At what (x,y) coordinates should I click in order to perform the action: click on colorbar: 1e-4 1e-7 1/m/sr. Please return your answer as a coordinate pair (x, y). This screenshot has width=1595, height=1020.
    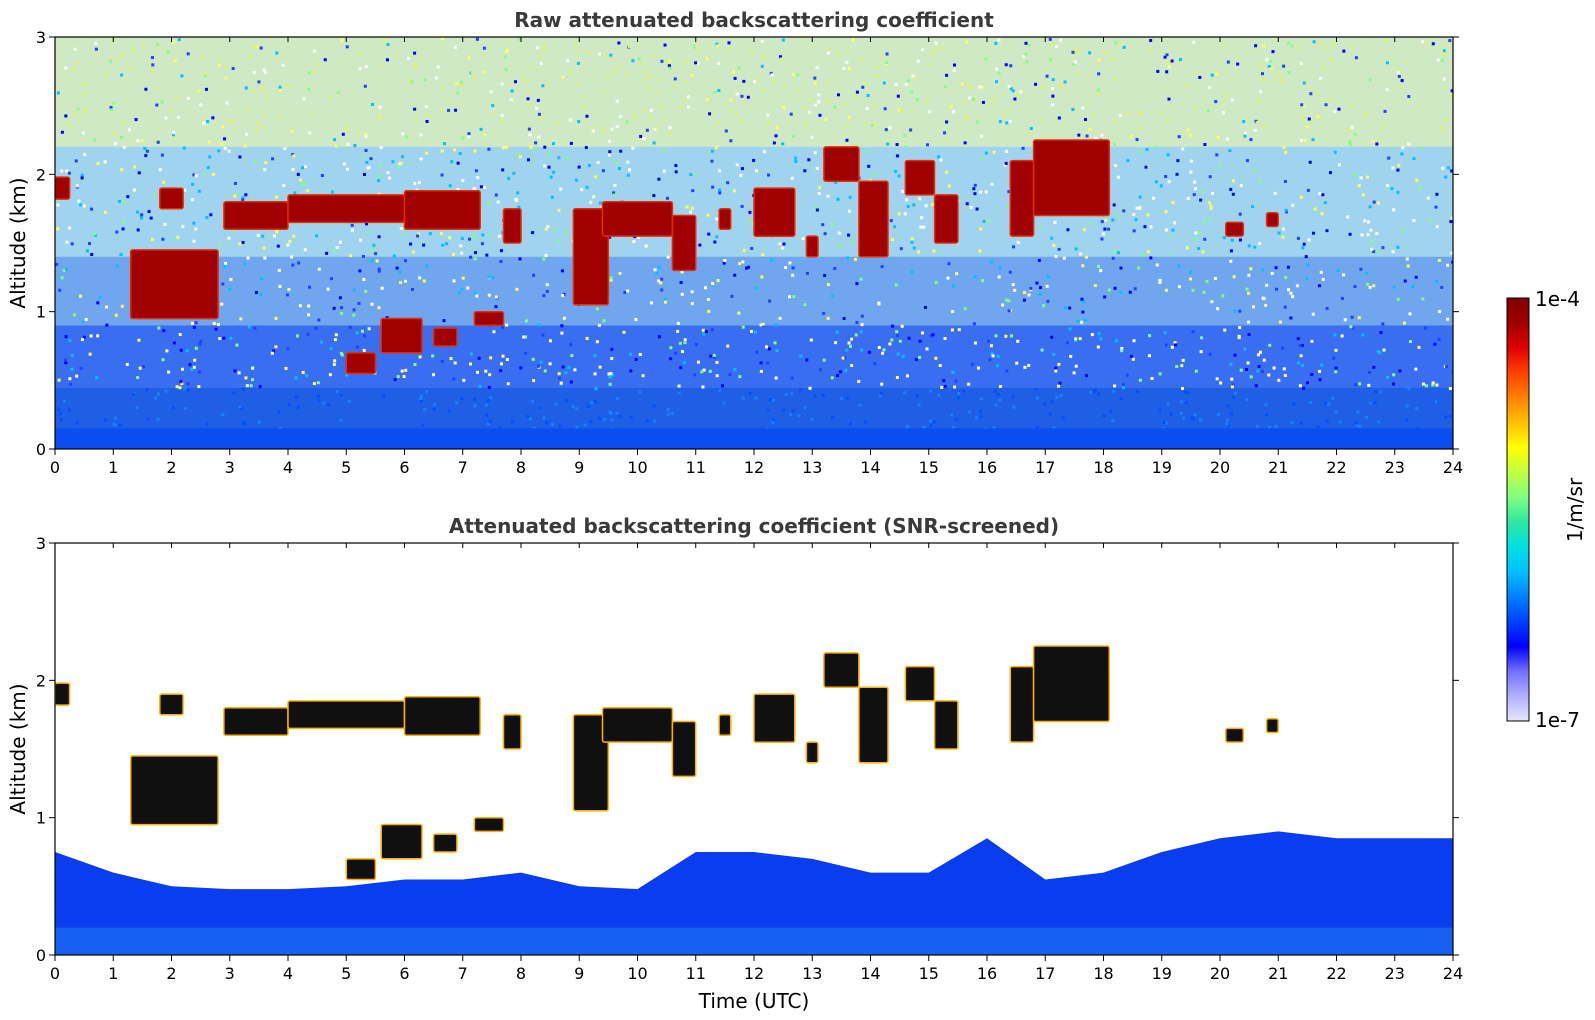
    Looking at the image, I should click on (1546, 509).